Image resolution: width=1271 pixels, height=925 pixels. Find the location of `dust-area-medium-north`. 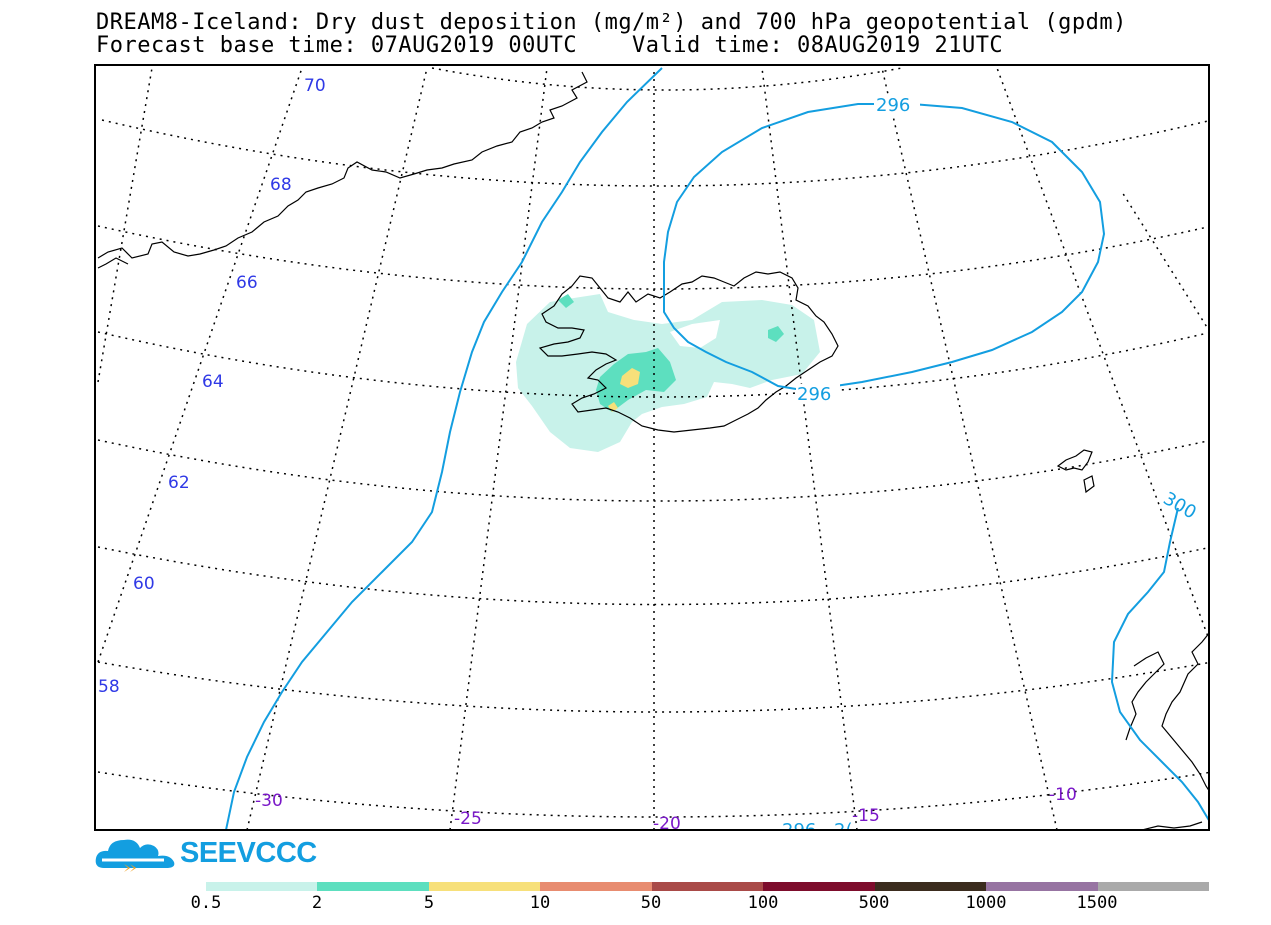

dust-area-medium-north is located at coordinates (566, 301).